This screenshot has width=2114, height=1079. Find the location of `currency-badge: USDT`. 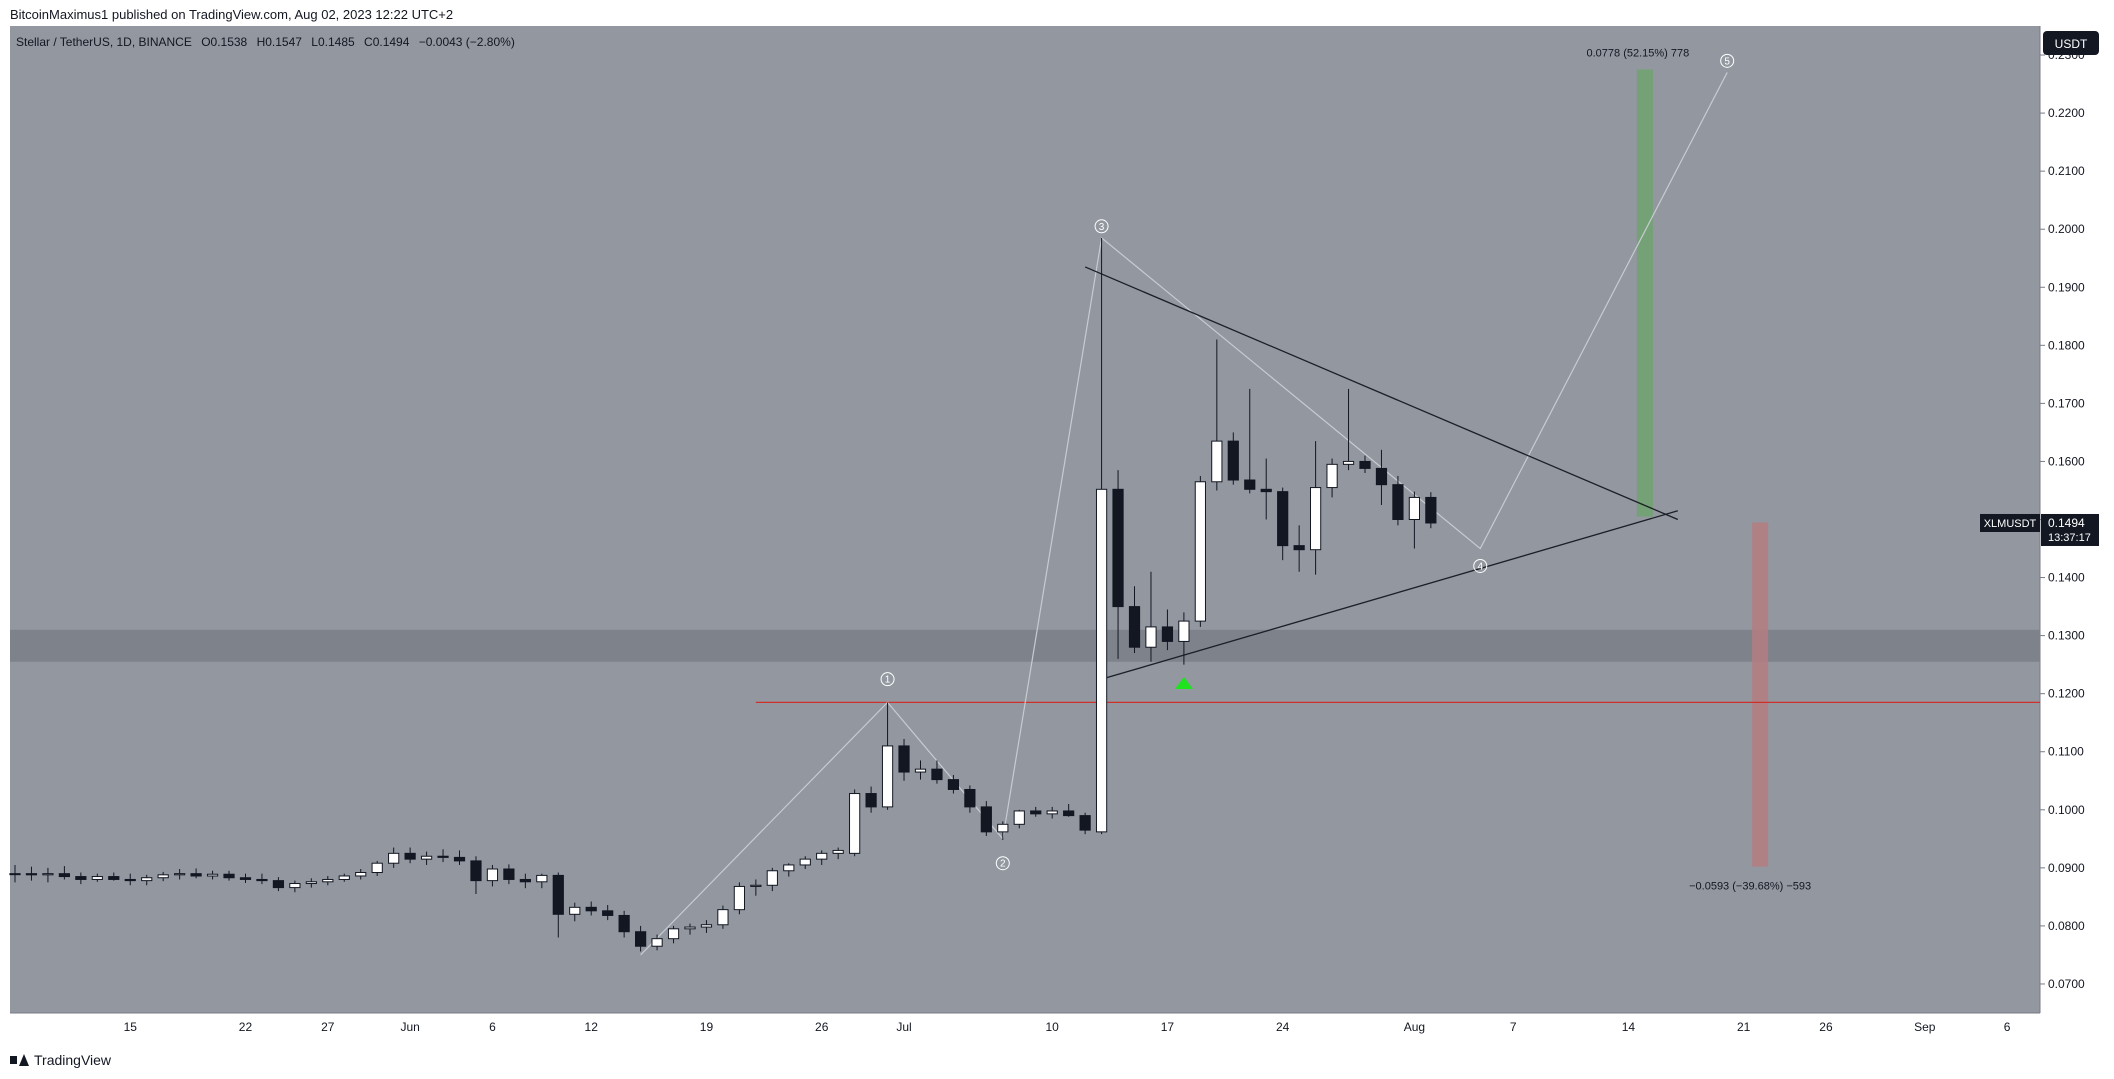

currency-badge: USDT is located at coordinates (2071, 43).